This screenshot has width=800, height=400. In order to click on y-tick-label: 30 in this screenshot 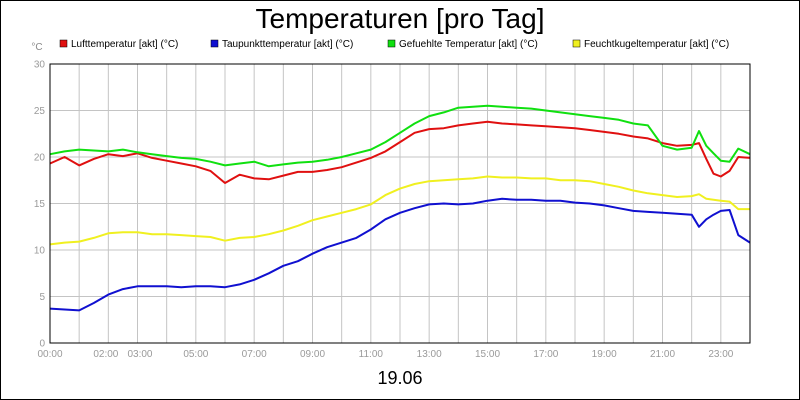, I will do `click(40, 65)`.